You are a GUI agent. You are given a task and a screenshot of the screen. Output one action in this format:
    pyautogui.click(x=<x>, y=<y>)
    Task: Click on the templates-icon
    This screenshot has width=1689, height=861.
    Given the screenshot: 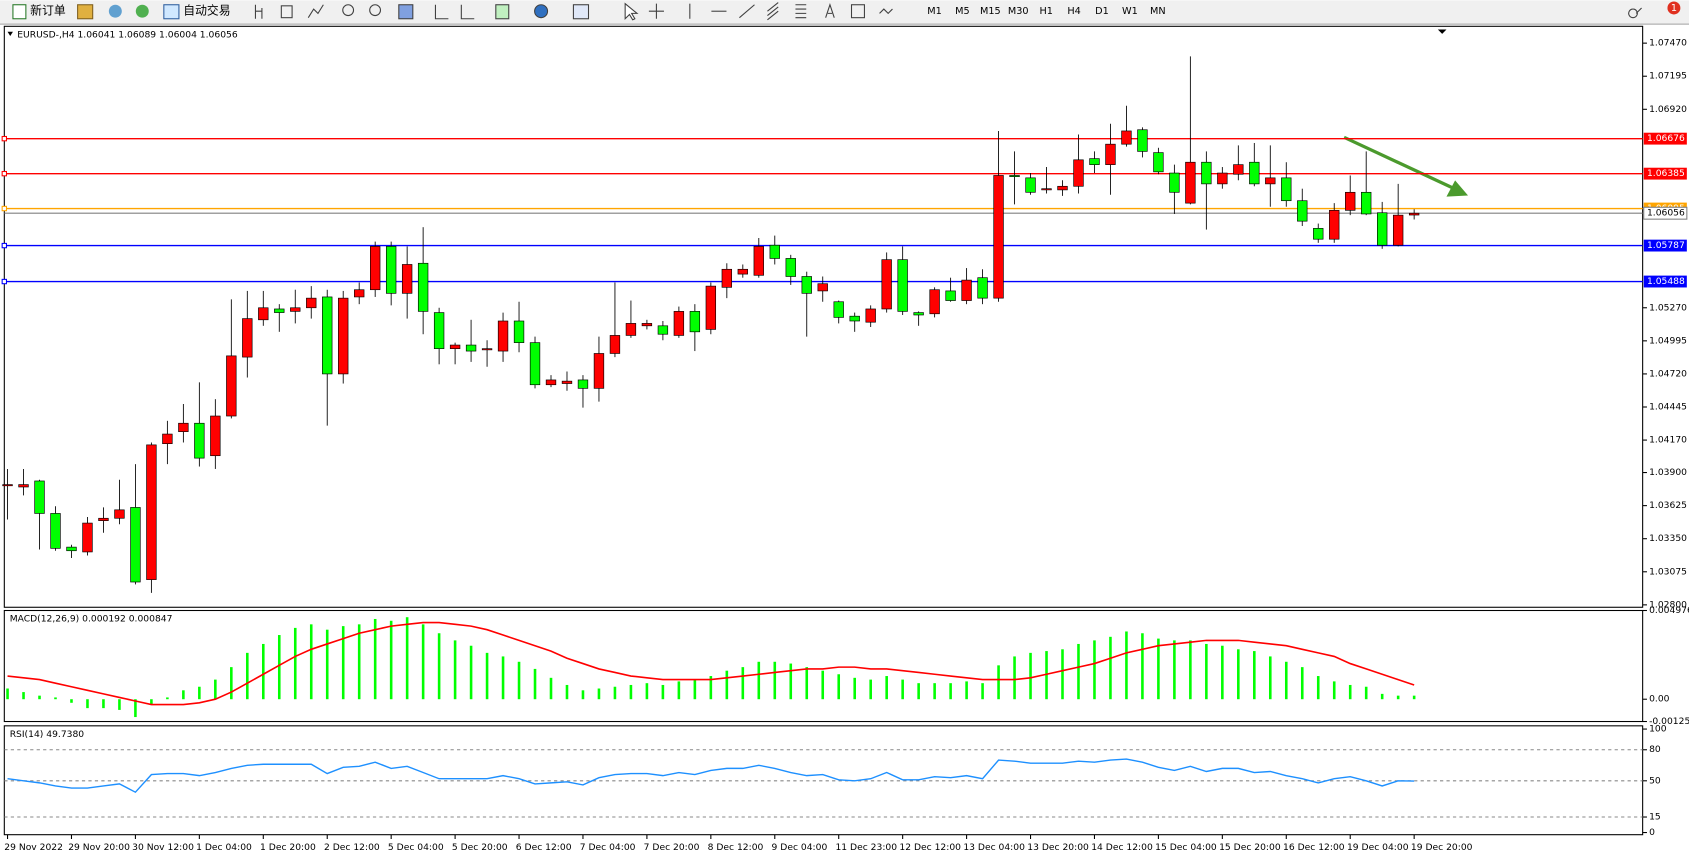 What is the action you would take?
    pyautogui.click(x=581, y=12)
    